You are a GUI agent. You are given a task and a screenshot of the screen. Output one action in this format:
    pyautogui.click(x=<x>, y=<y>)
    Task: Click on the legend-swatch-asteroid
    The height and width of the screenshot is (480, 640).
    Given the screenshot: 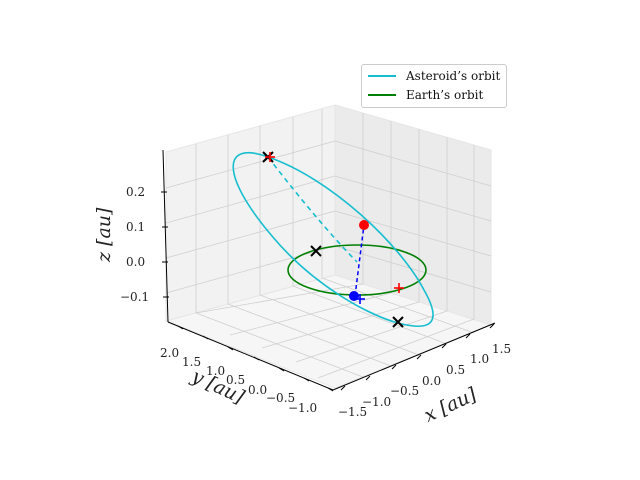 What is the action you would take?
    pyautogui.click(x=382, y=76)
    